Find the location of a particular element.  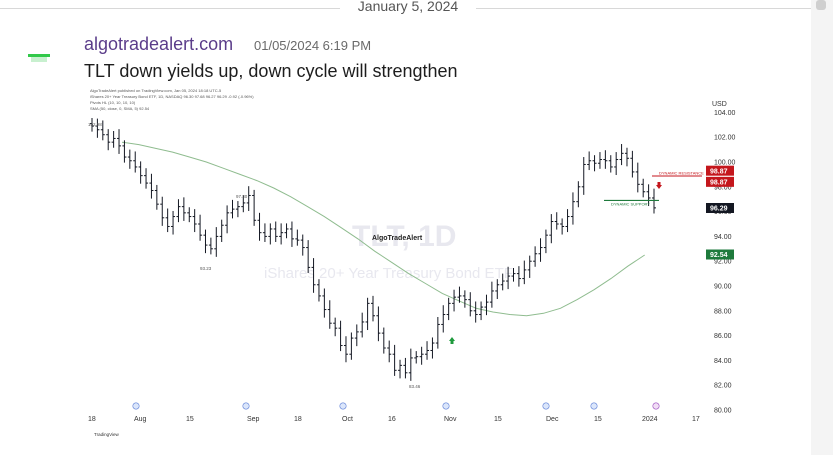

dynamic-support-label: DYNAMIC SUPPORT is located at coordinates (630, 203).